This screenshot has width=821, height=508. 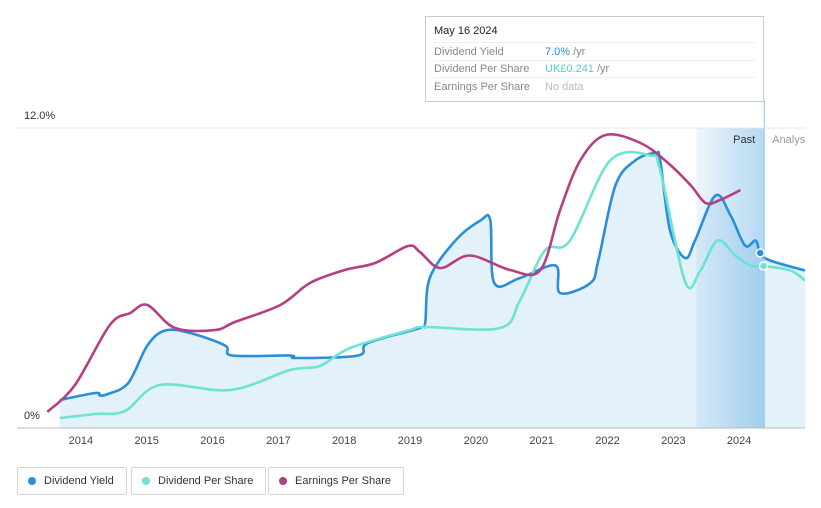 I want to click on tooltip-row: Dividend Yield 7.0%/yr, so click(x=594, y=51).